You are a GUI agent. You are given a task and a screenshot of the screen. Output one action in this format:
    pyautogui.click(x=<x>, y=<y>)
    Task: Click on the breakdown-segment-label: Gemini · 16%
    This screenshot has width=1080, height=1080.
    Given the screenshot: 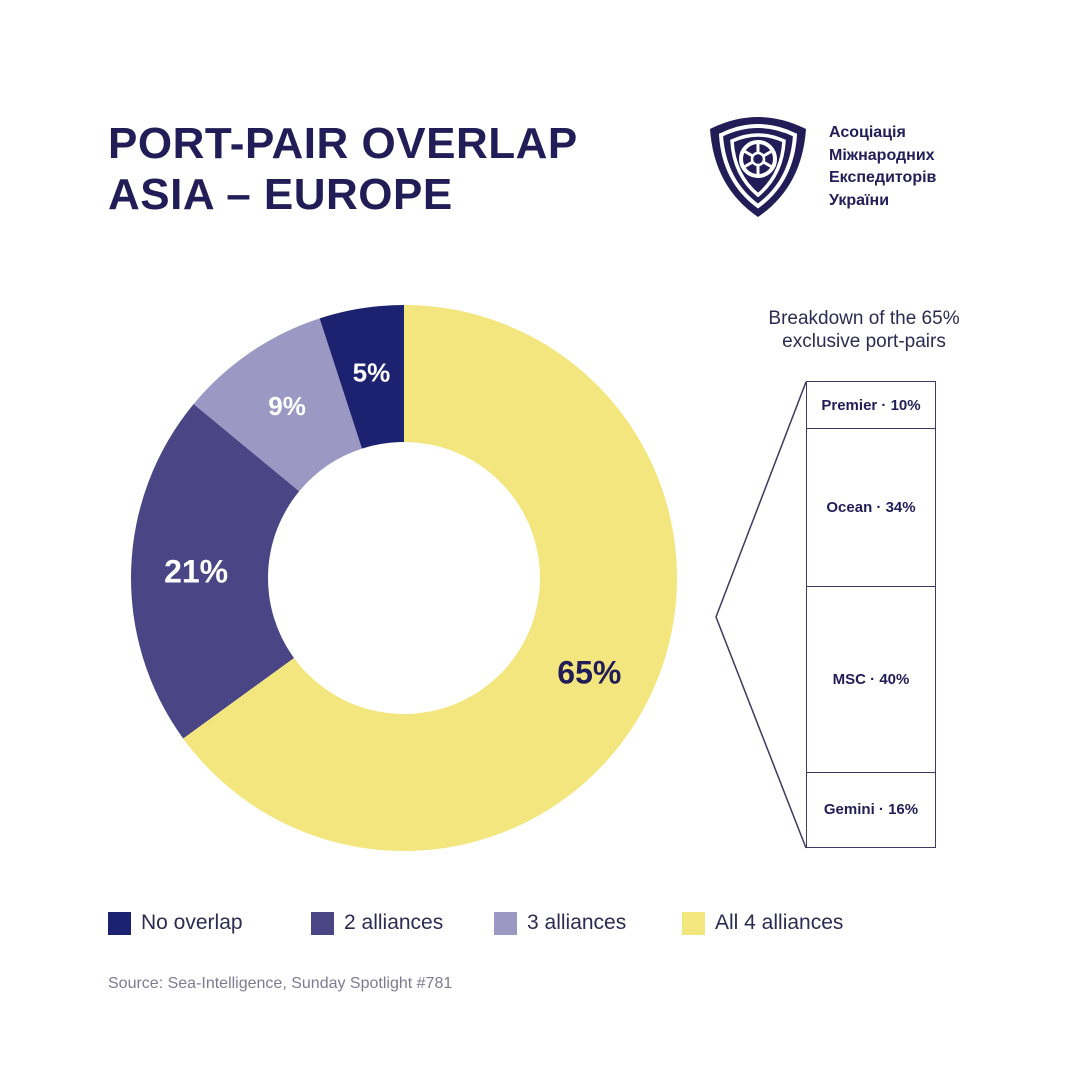 What is the action you would take?
    pyautogui.click(x=871, y=809)
    